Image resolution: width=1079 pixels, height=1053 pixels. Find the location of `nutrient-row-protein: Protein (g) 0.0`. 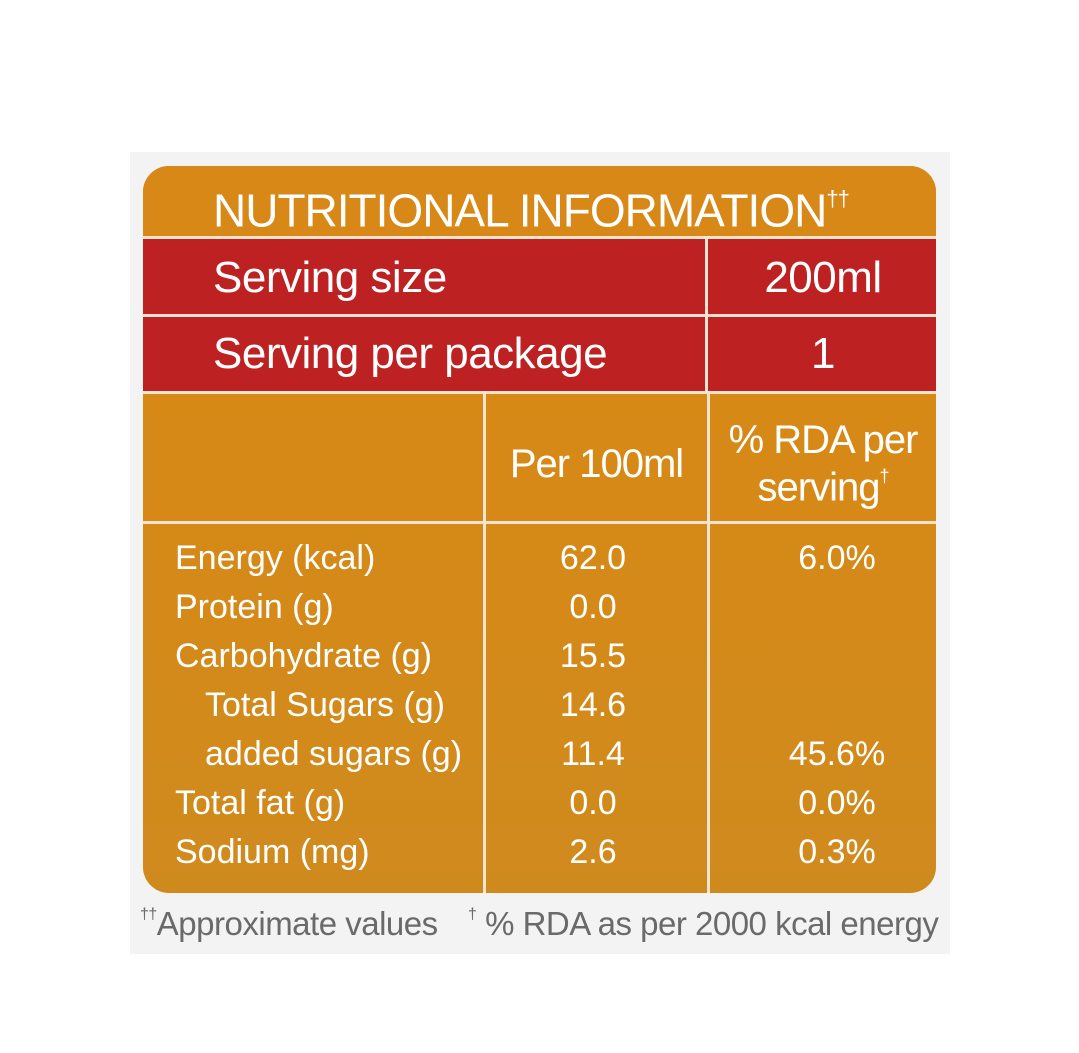

nutrient-row-protein: Protein (g) 0.0 is located at coordinates (539, 607).